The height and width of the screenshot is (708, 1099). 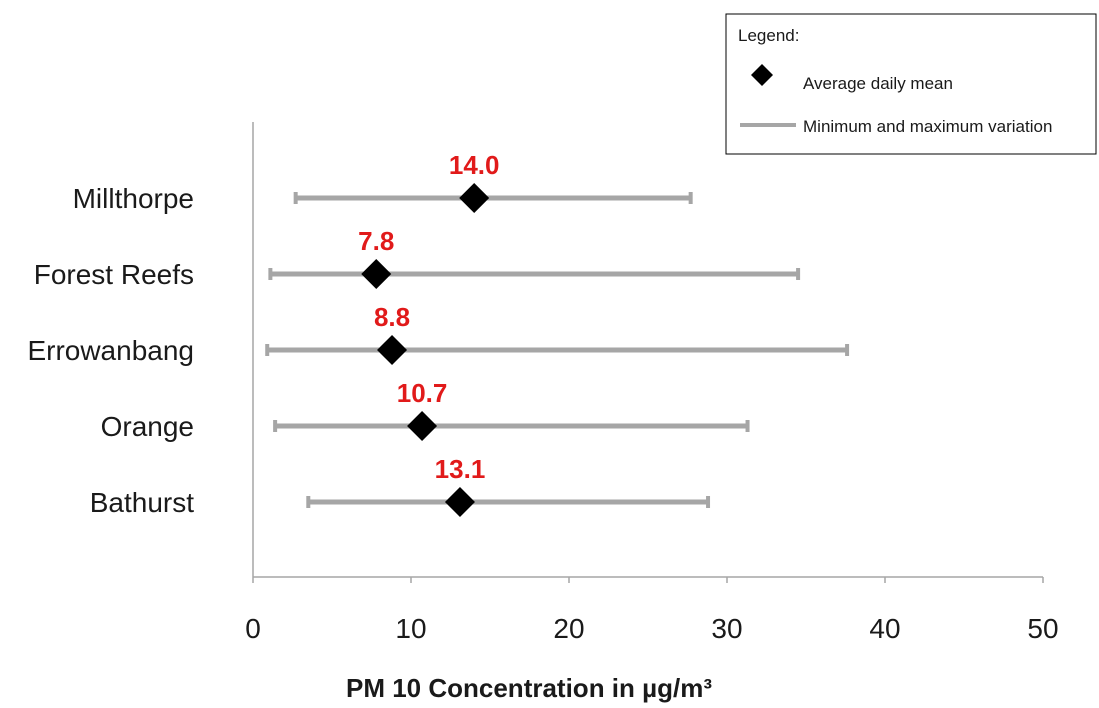 What do you see at coordinates (474, 165) in the screenshot?
I see `value-label: 14.0` at bounding box center [474, 165].